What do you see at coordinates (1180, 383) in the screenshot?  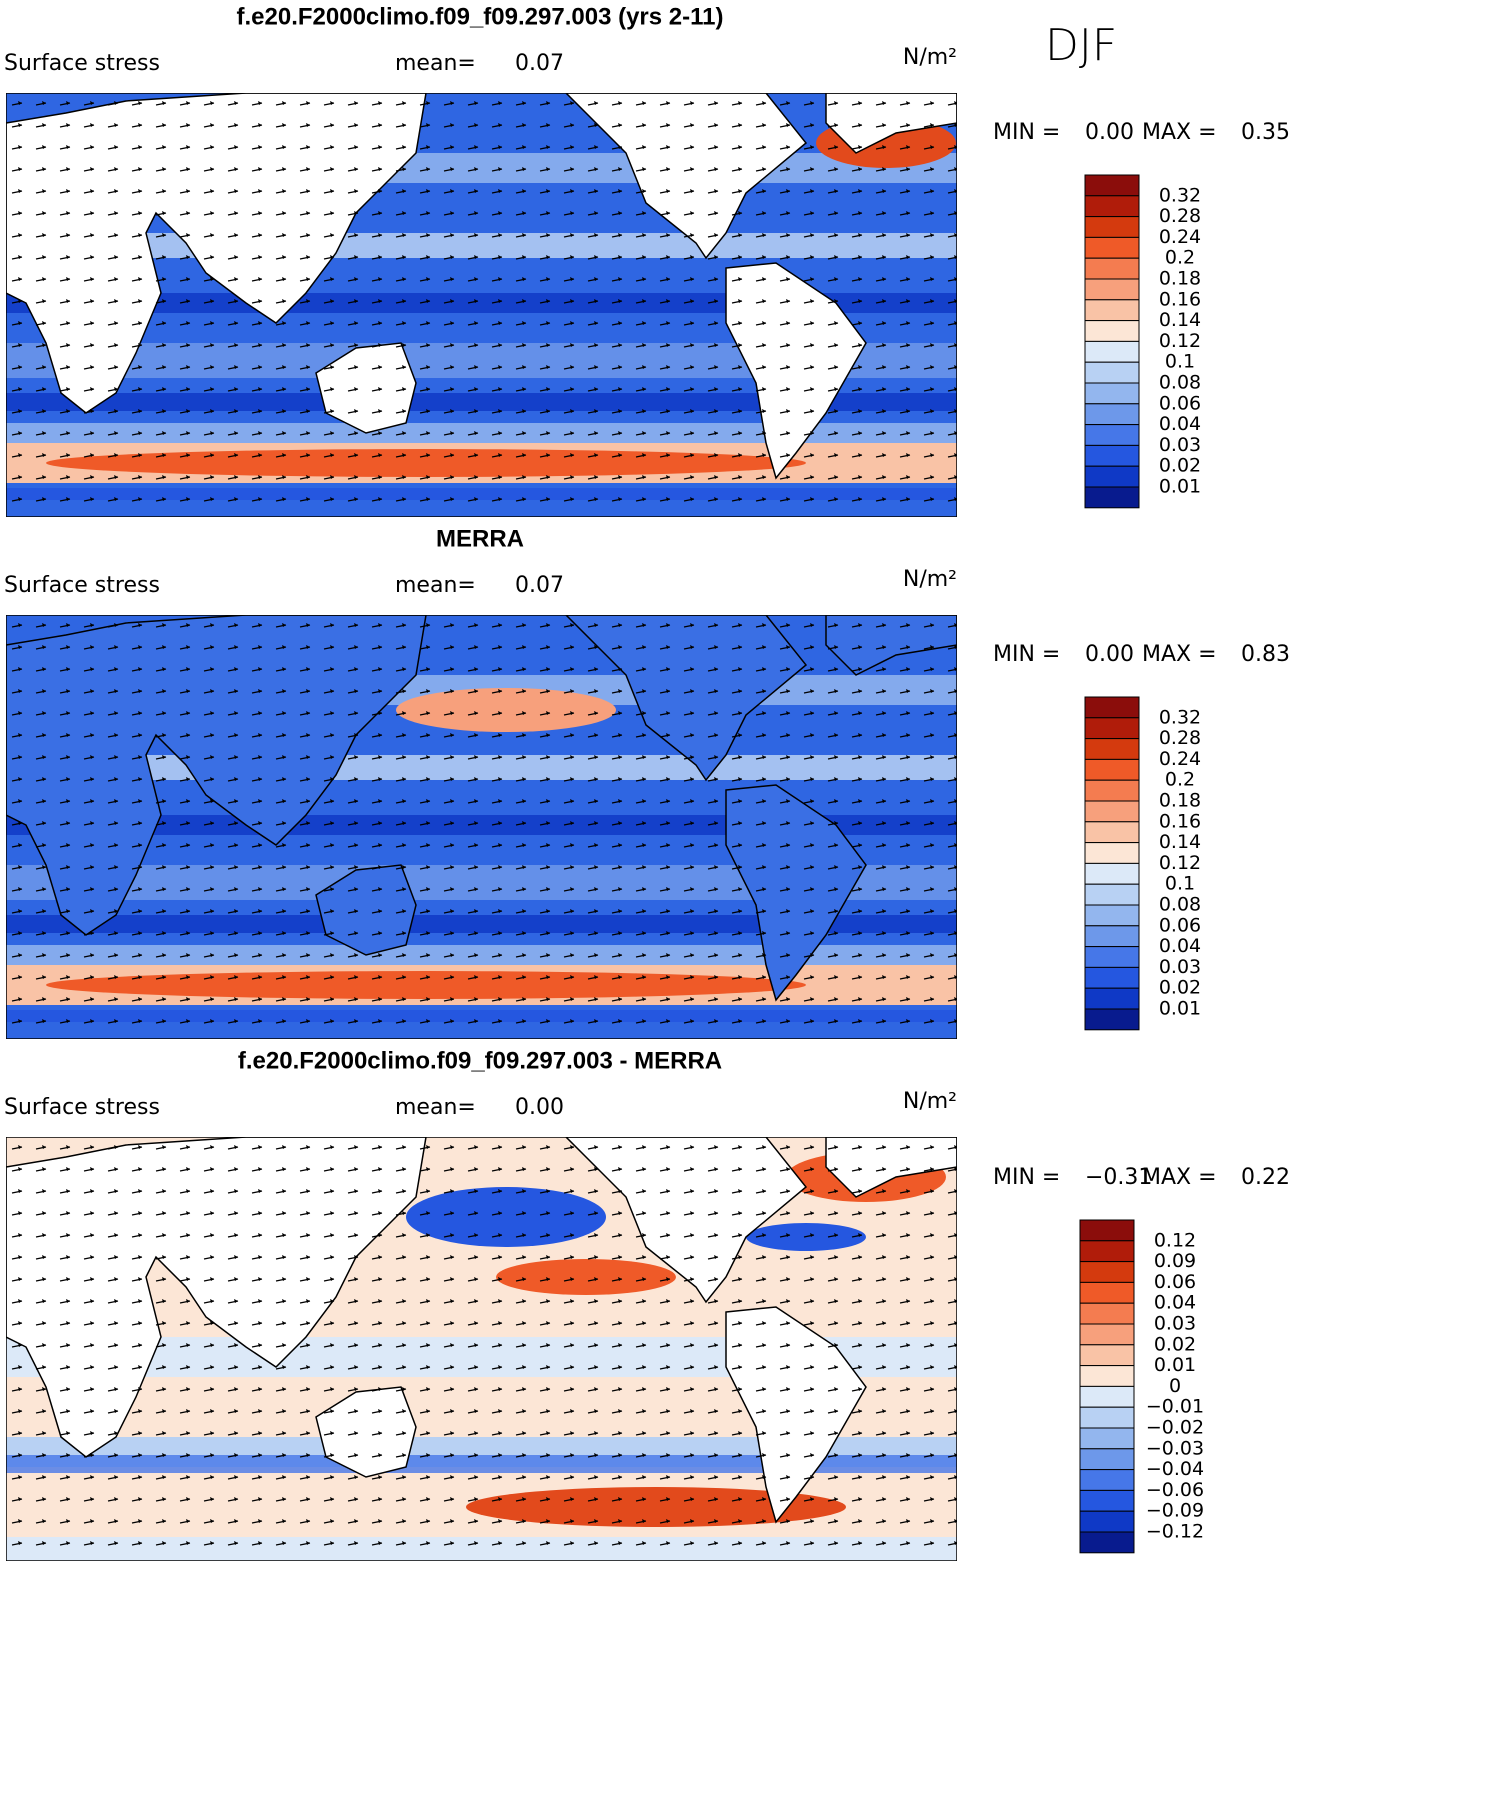 I see `colorbar-label: 0.08` at bounding box center [1180, 383].